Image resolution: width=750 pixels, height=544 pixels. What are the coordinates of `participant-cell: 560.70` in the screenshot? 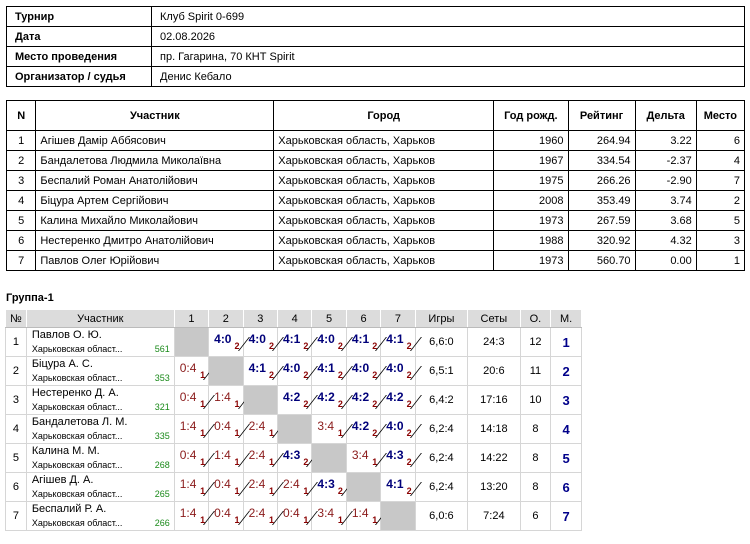 It's located at (601, 260).